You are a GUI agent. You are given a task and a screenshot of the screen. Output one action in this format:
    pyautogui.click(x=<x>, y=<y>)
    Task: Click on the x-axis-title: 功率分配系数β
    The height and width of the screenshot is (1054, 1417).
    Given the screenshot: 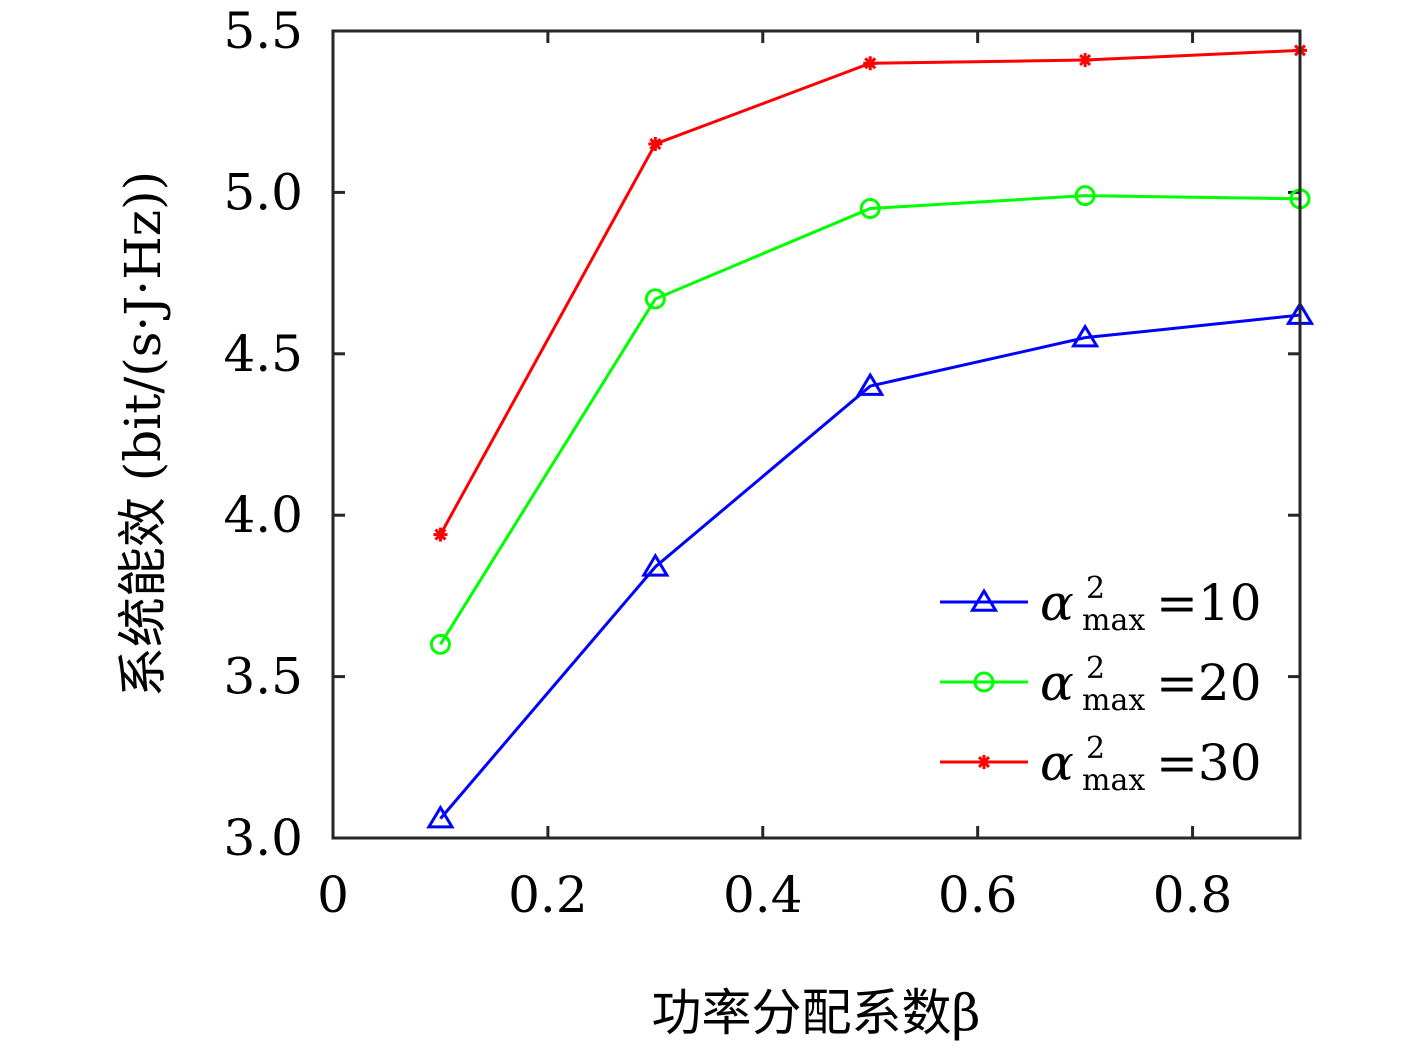 What is the action you would take?
    pyautogui.click(x=816, y=1013)
    